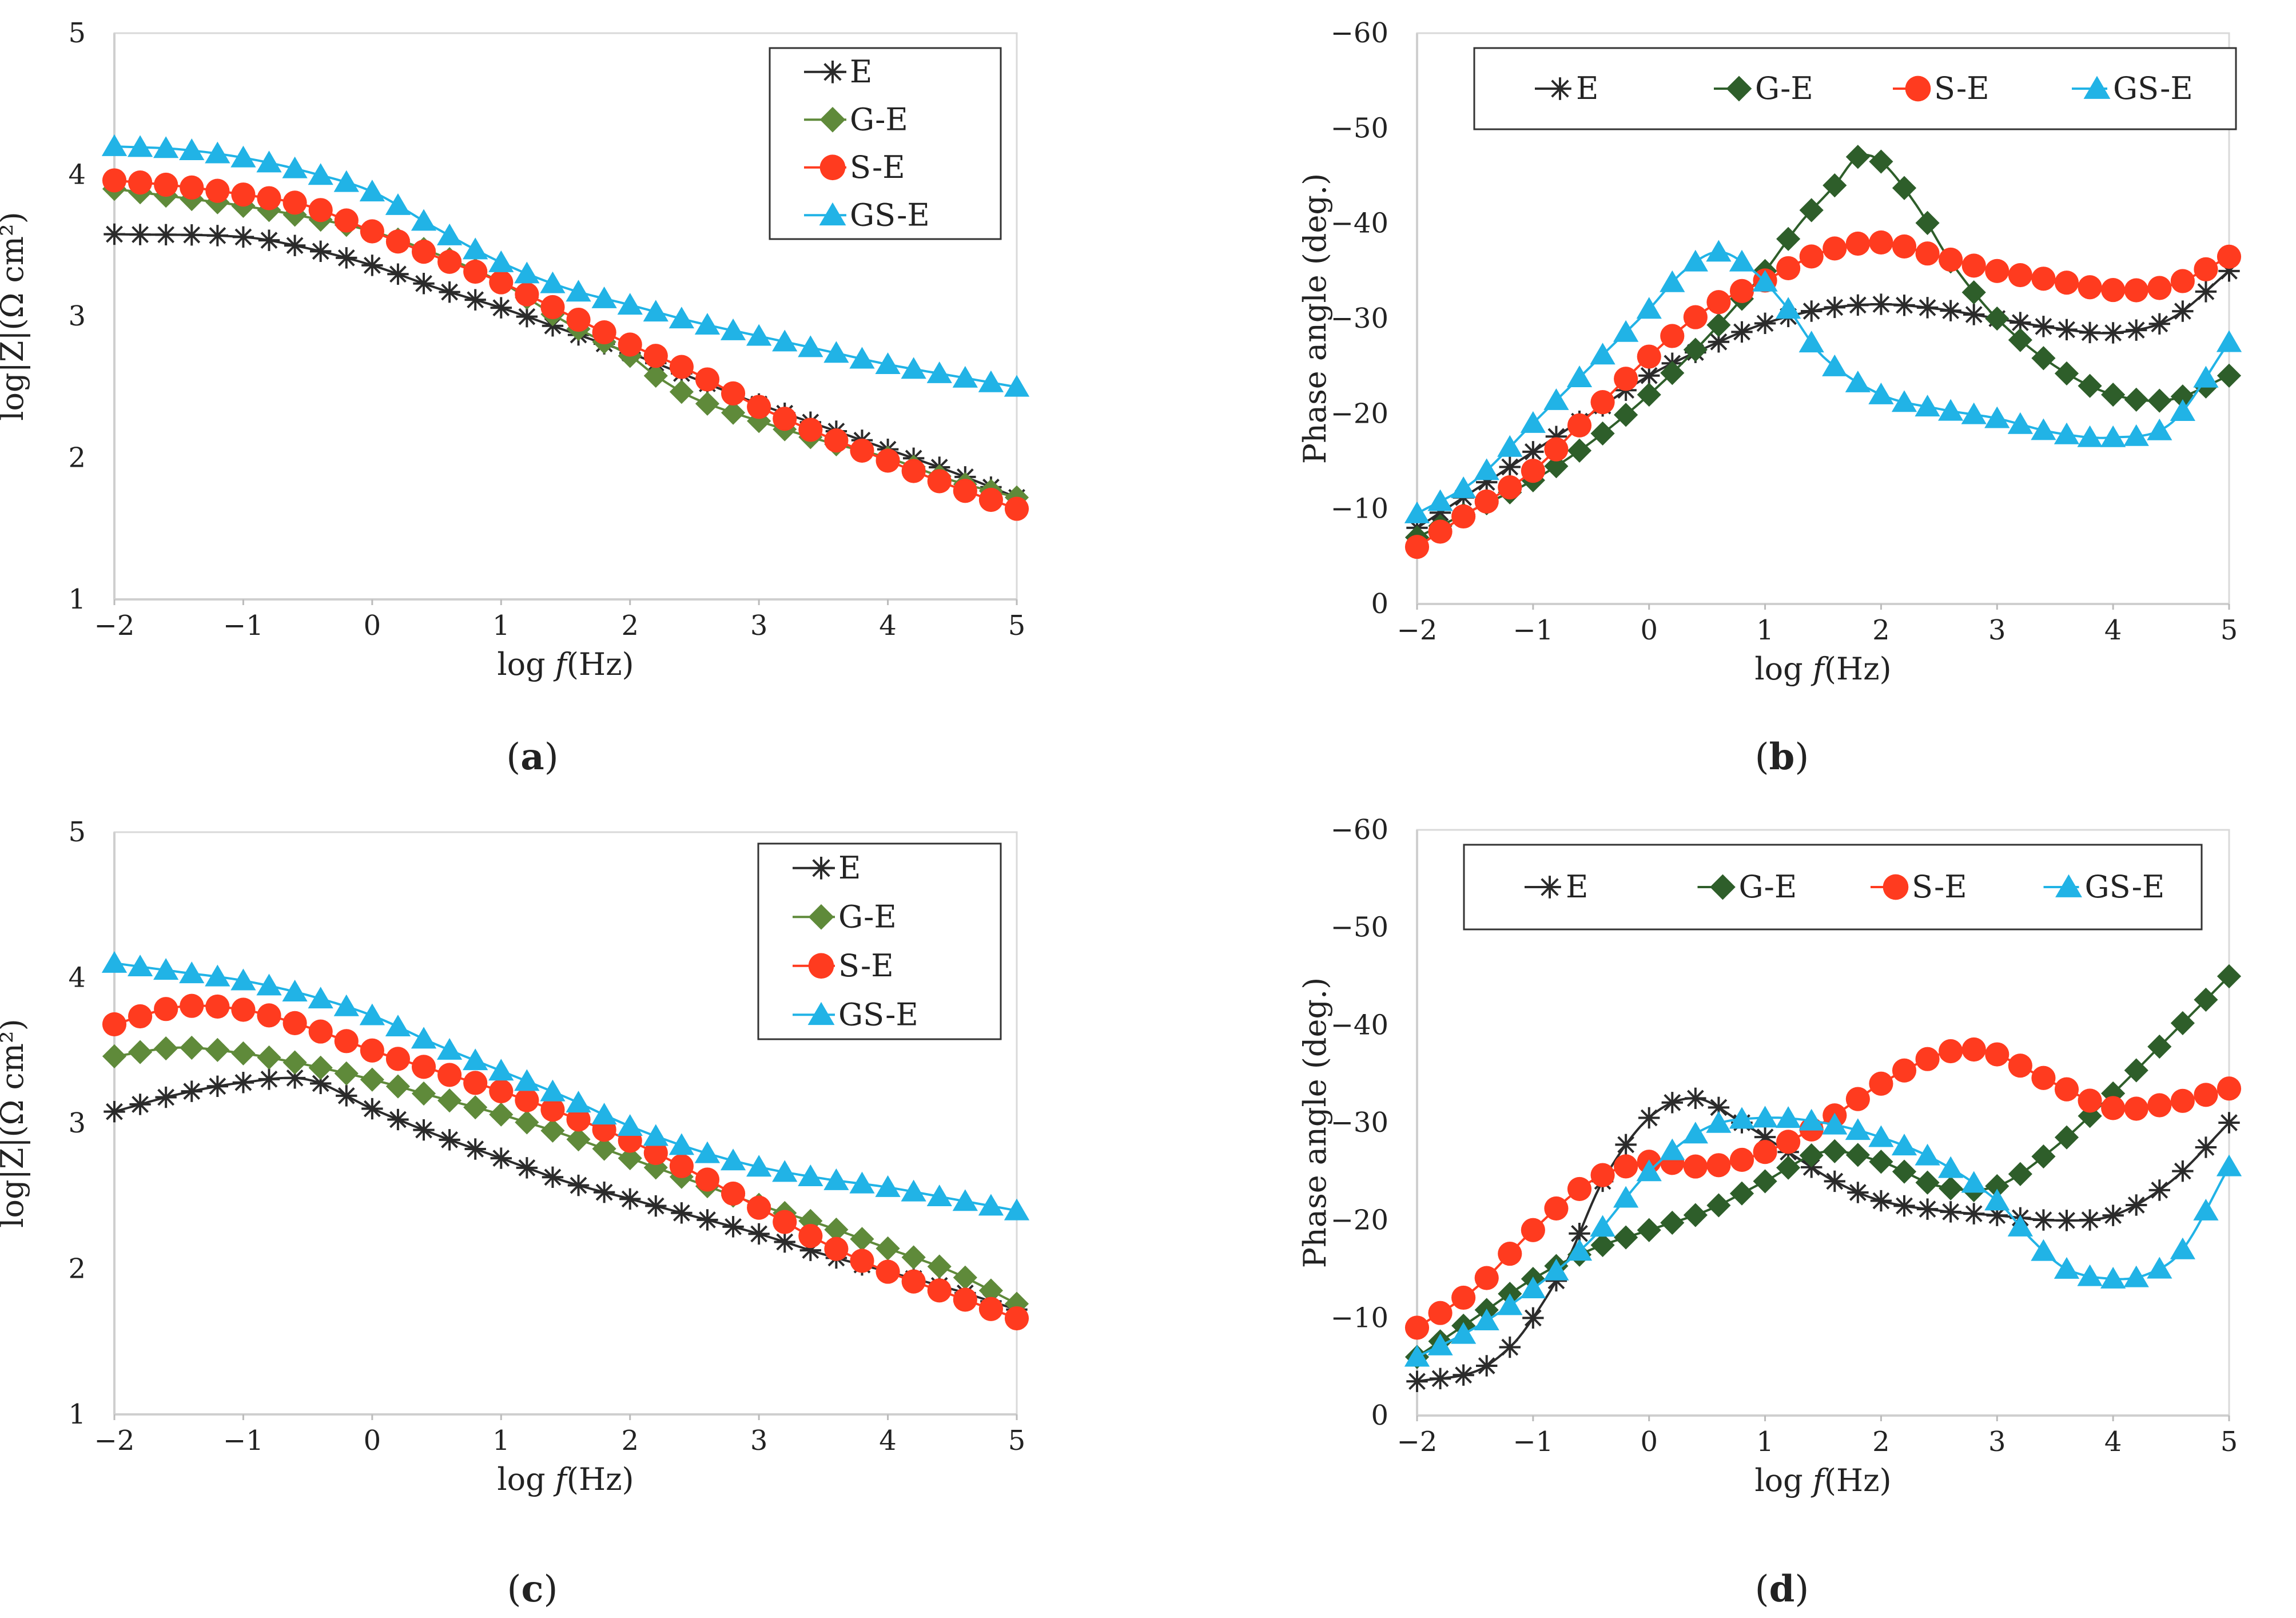  I want to click on legend-label: G-E, so click(1768, 887).